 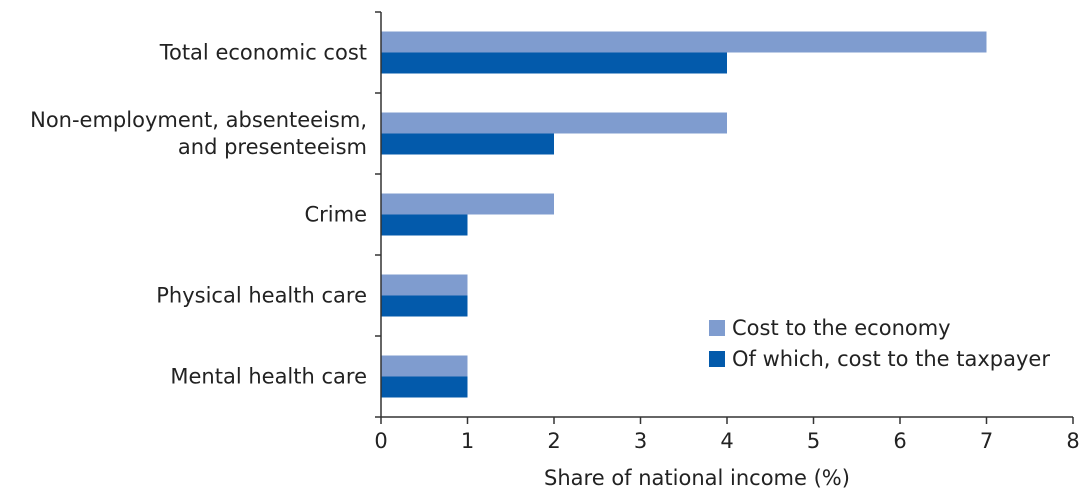 I want to click on x-tick-label: 0, so click(x=380, y=441).